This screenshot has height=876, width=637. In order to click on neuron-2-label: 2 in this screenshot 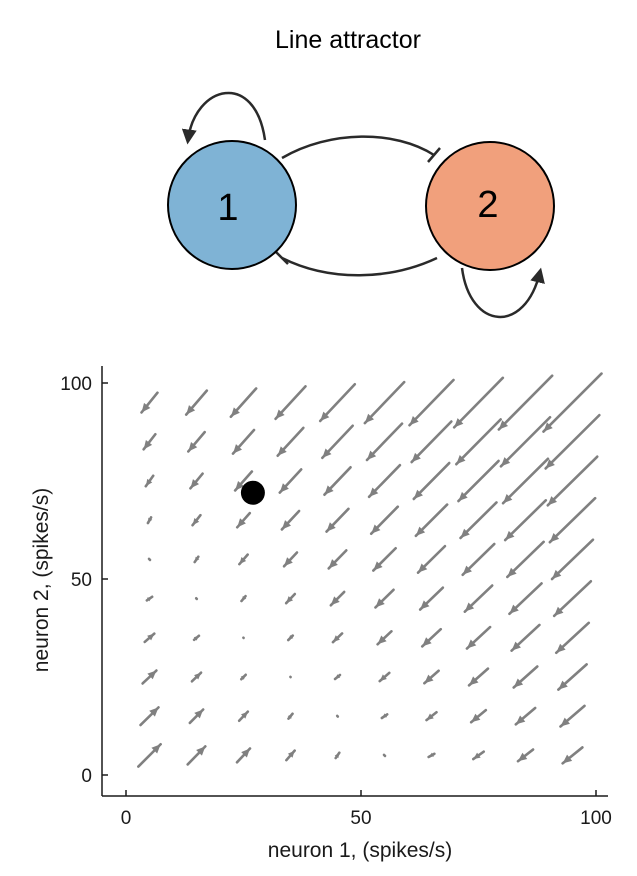, I will do `click(487, 205)`.